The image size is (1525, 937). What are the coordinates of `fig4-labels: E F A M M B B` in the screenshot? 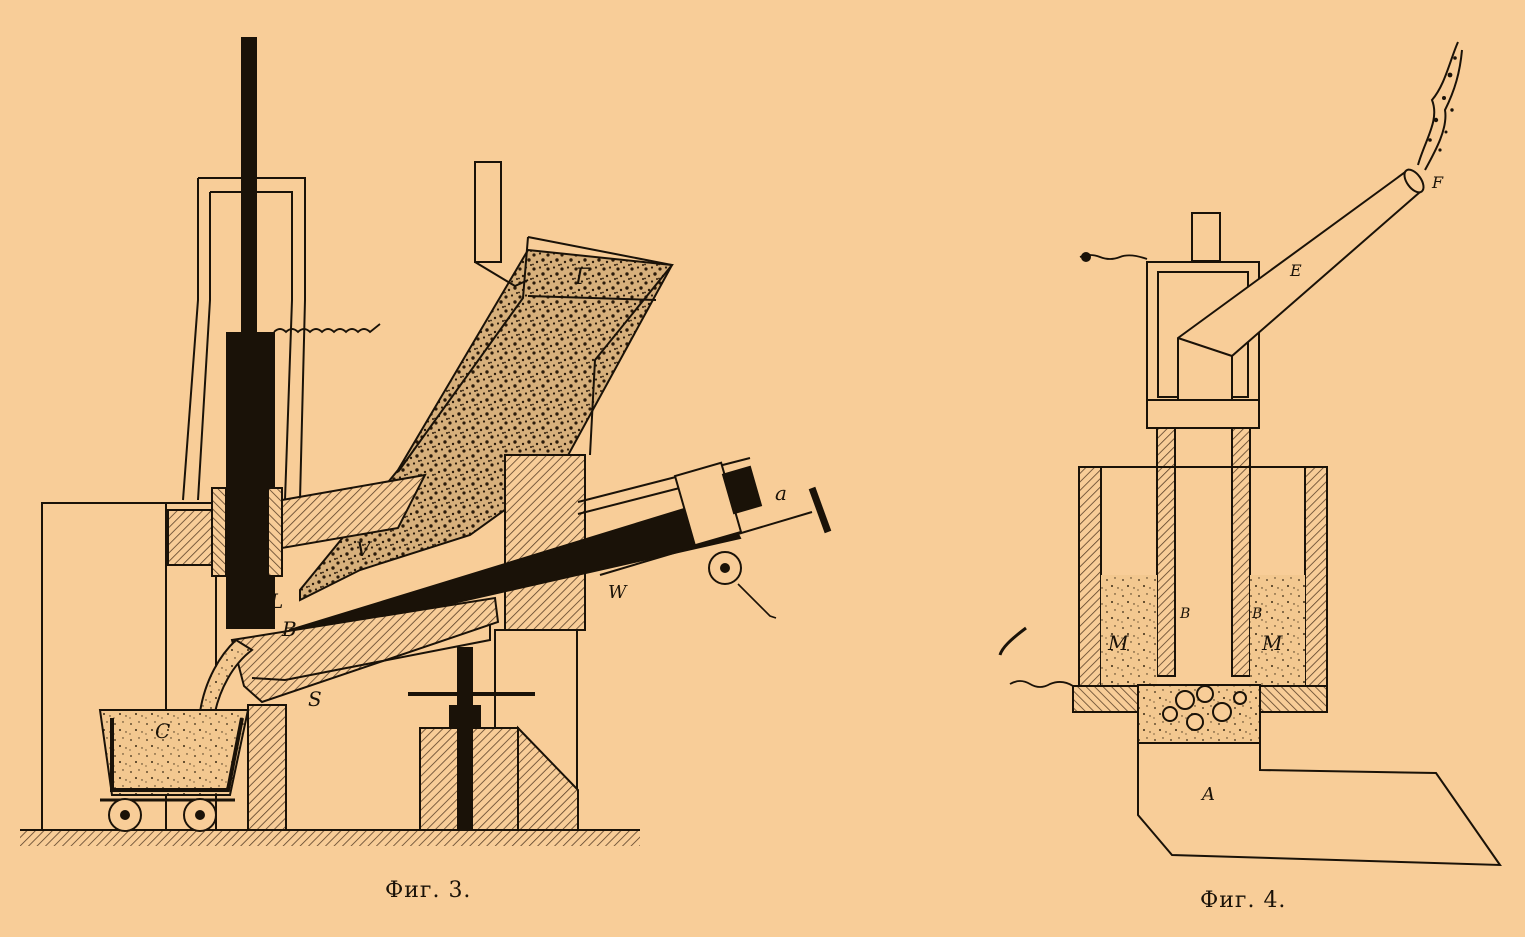 It's located at (1275, 489).